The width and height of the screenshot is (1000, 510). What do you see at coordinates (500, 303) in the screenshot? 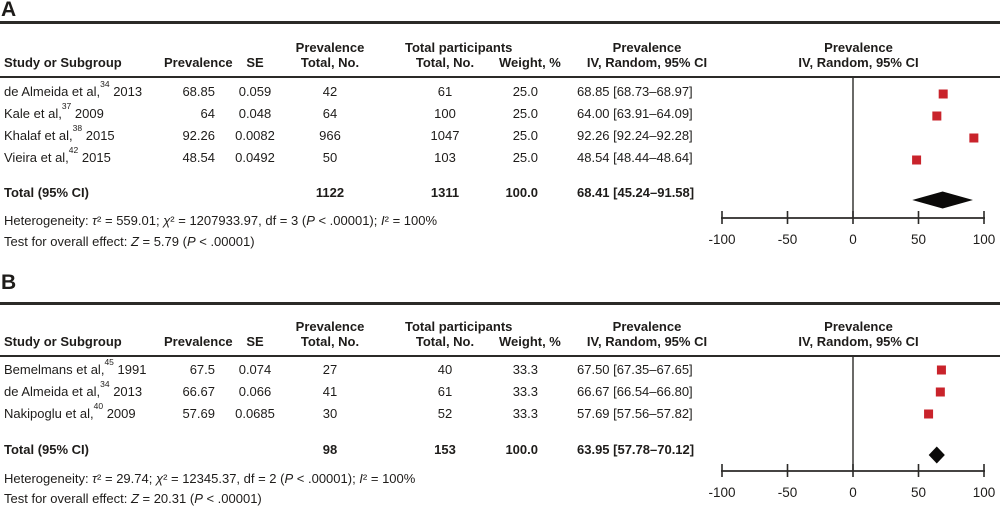
I see `panel-b-top-rule` at bounding box center [500, 303].